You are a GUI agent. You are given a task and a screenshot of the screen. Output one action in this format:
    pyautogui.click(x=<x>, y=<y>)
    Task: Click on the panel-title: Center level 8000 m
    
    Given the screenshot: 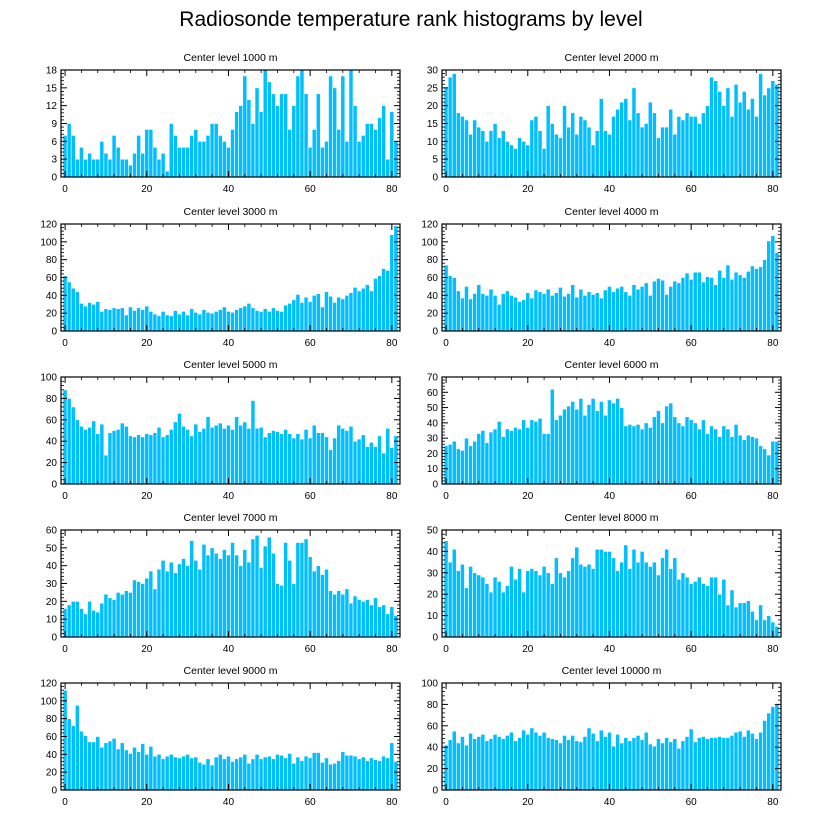 What is the action you would take?
    pyautogui.click(x=612, y=518)
    